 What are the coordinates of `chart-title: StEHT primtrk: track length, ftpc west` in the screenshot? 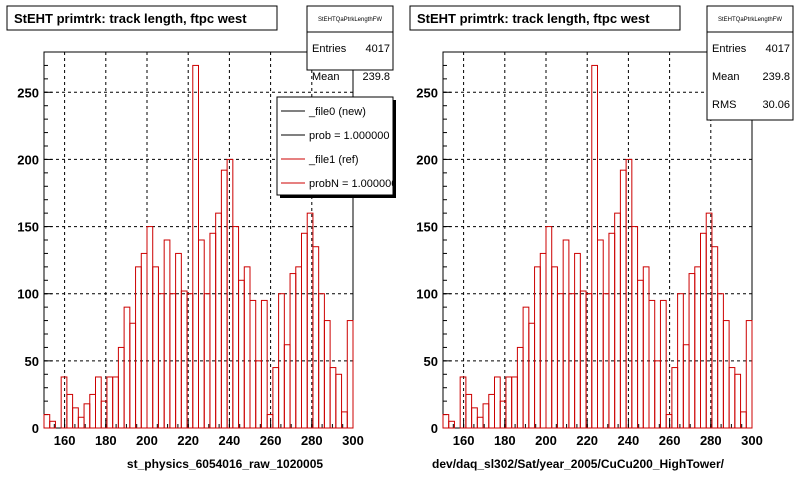 It's located at (130, 18).